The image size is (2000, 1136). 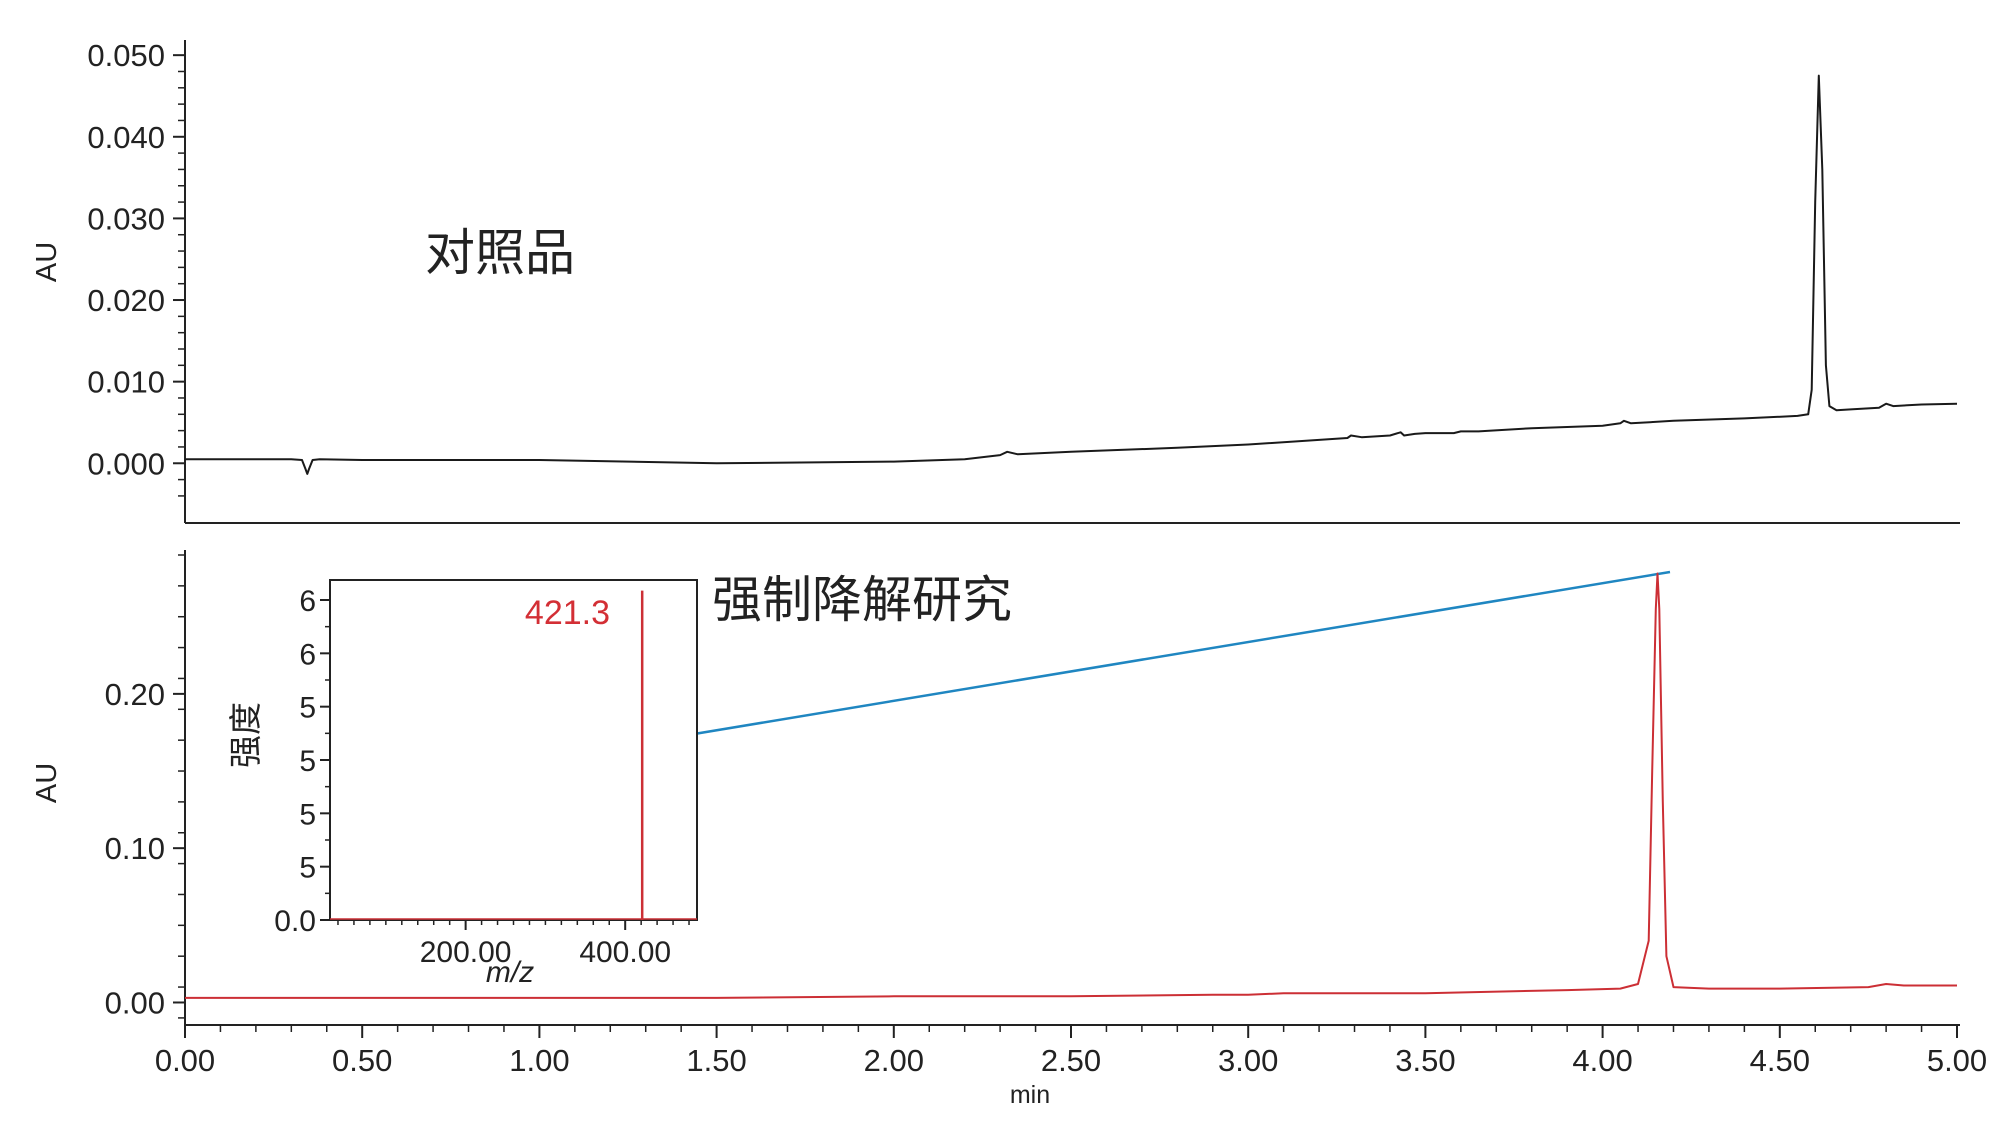 What do you see at coordinates (1602, 1060) in the screenshot?
I see `x-tick-label: 4.00` at bounding box center [1602, 1060].